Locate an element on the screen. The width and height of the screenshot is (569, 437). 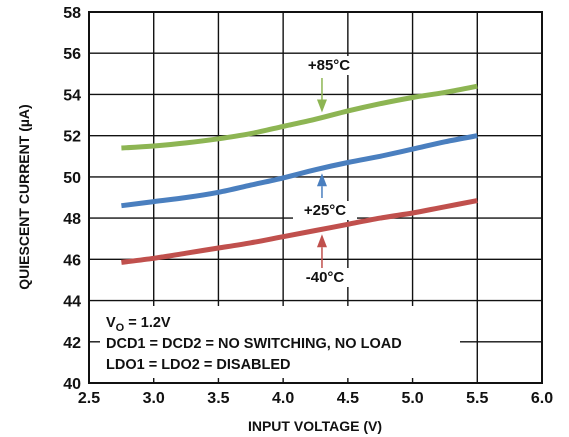
temperature-label: +25°C is located at coordinates (325, 210).